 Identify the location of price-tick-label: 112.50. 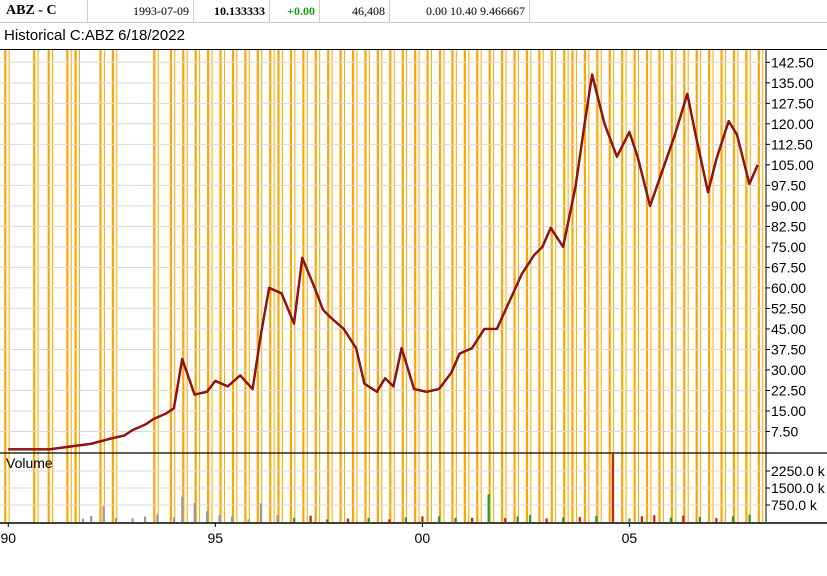
(792, 144).